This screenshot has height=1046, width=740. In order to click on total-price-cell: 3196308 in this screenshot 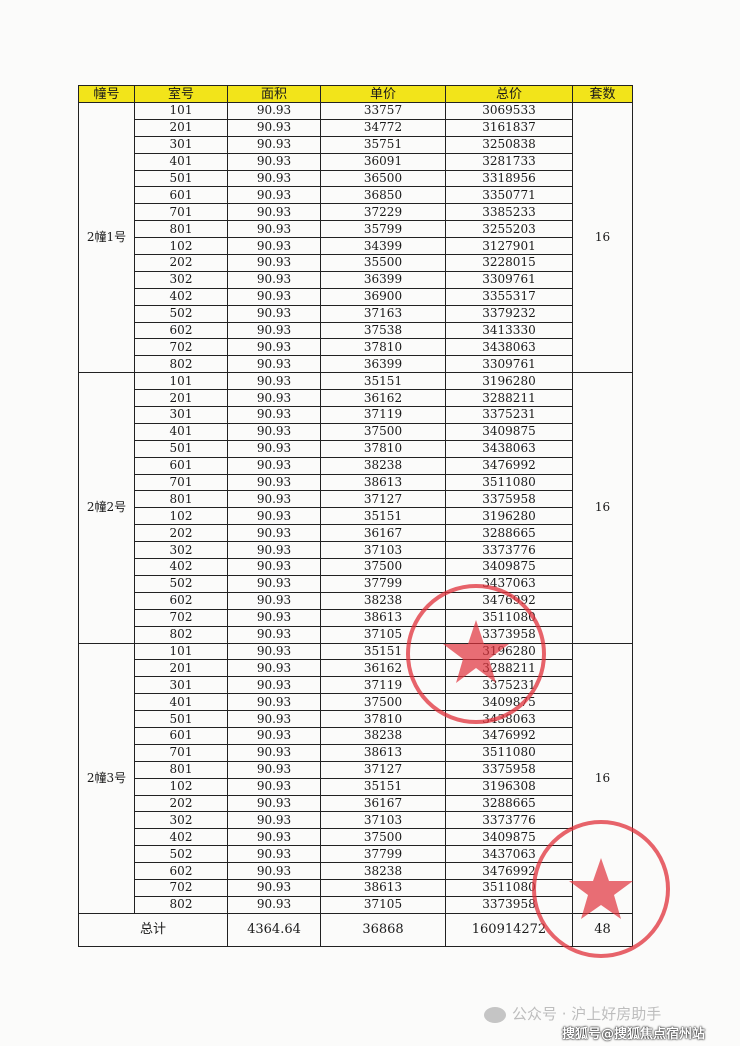, I will do `click(509, 786)`.